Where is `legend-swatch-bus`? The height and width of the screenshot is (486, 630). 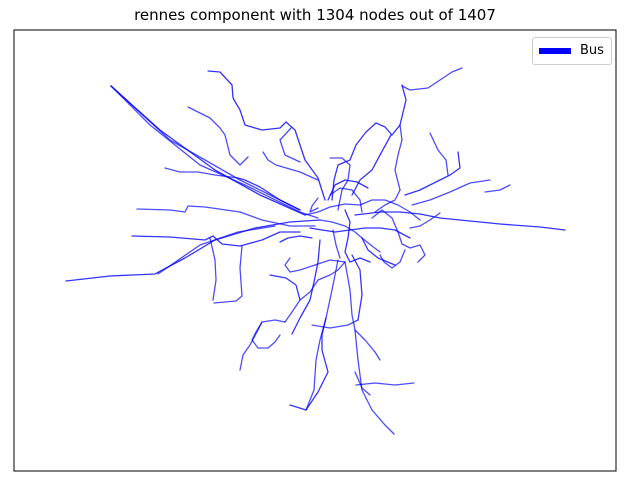
legend-swatch-bus is located at coordinates (555, 51).